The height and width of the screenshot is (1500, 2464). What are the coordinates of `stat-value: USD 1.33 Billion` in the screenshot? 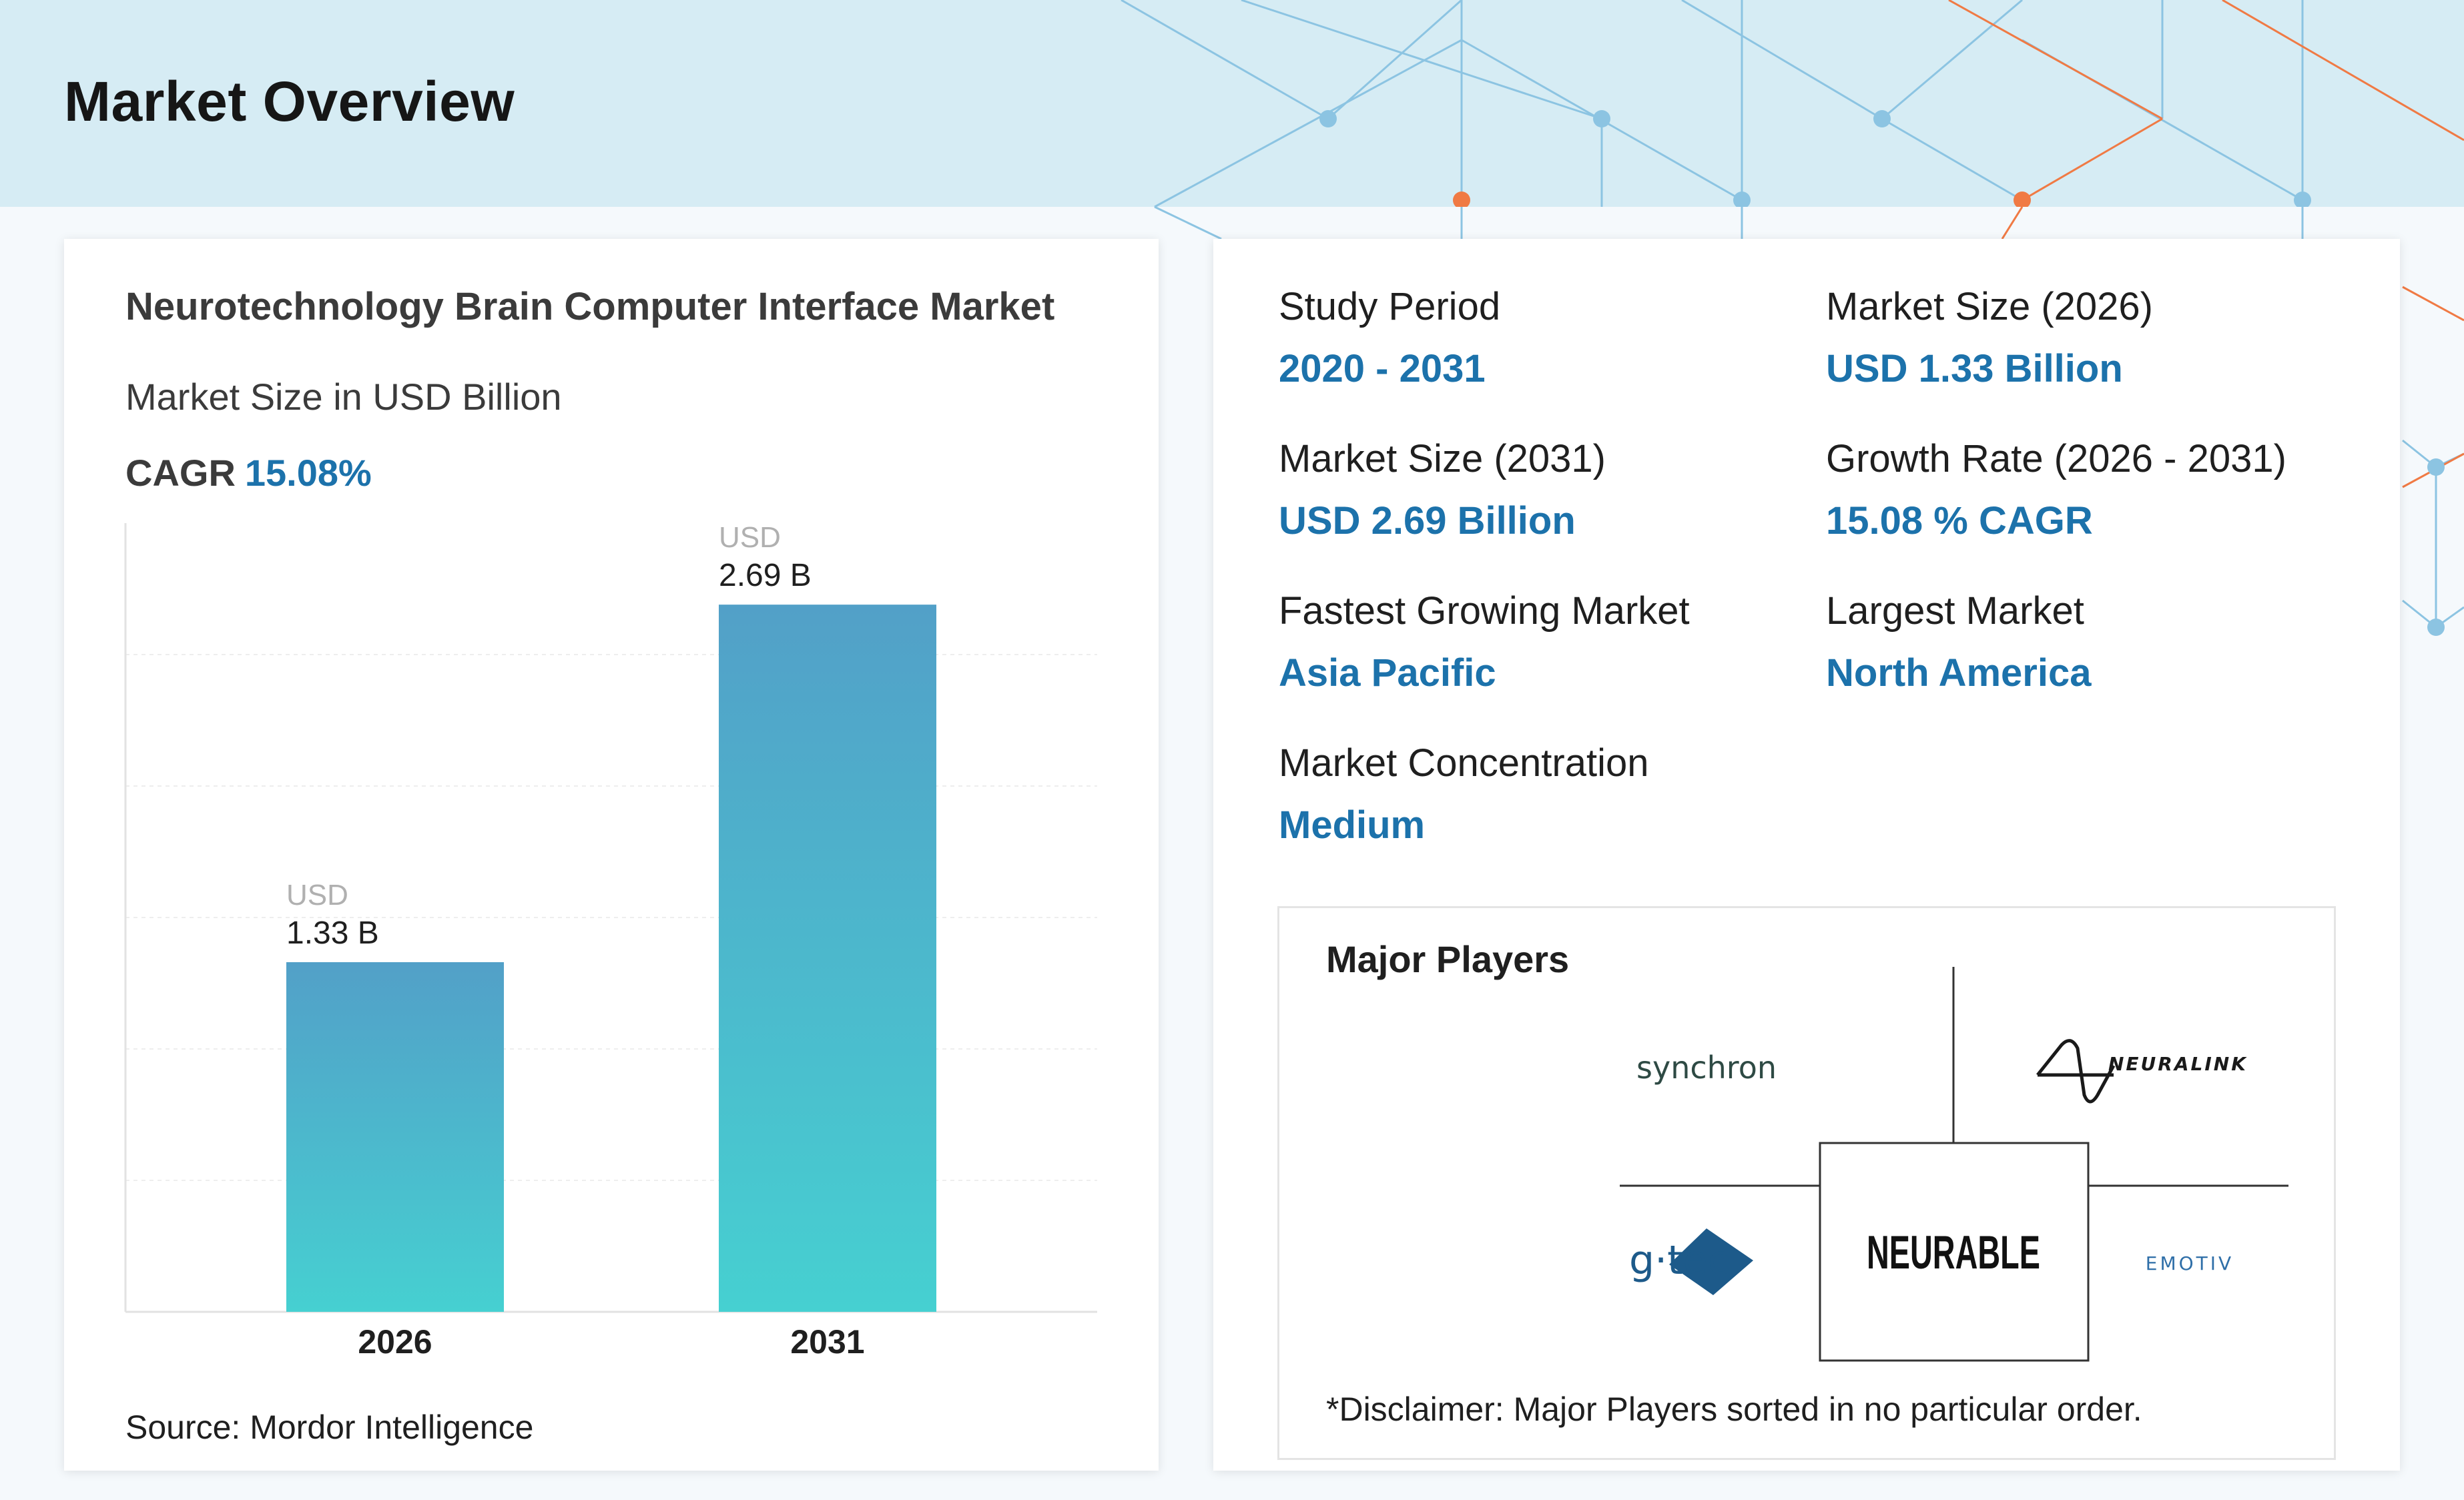 It's located at (1974, 368).